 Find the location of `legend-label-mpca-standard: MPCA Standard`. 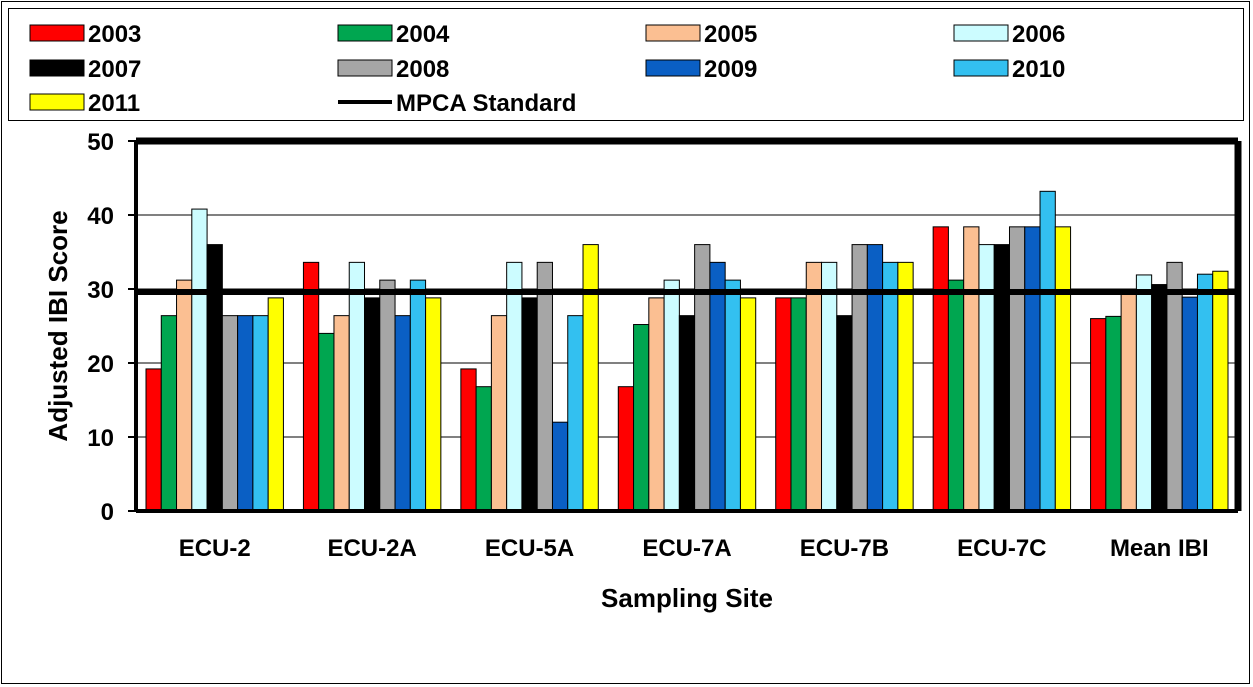

legend-label-mpca-standard: MPCA Standard is located at coordinates (486, 103).